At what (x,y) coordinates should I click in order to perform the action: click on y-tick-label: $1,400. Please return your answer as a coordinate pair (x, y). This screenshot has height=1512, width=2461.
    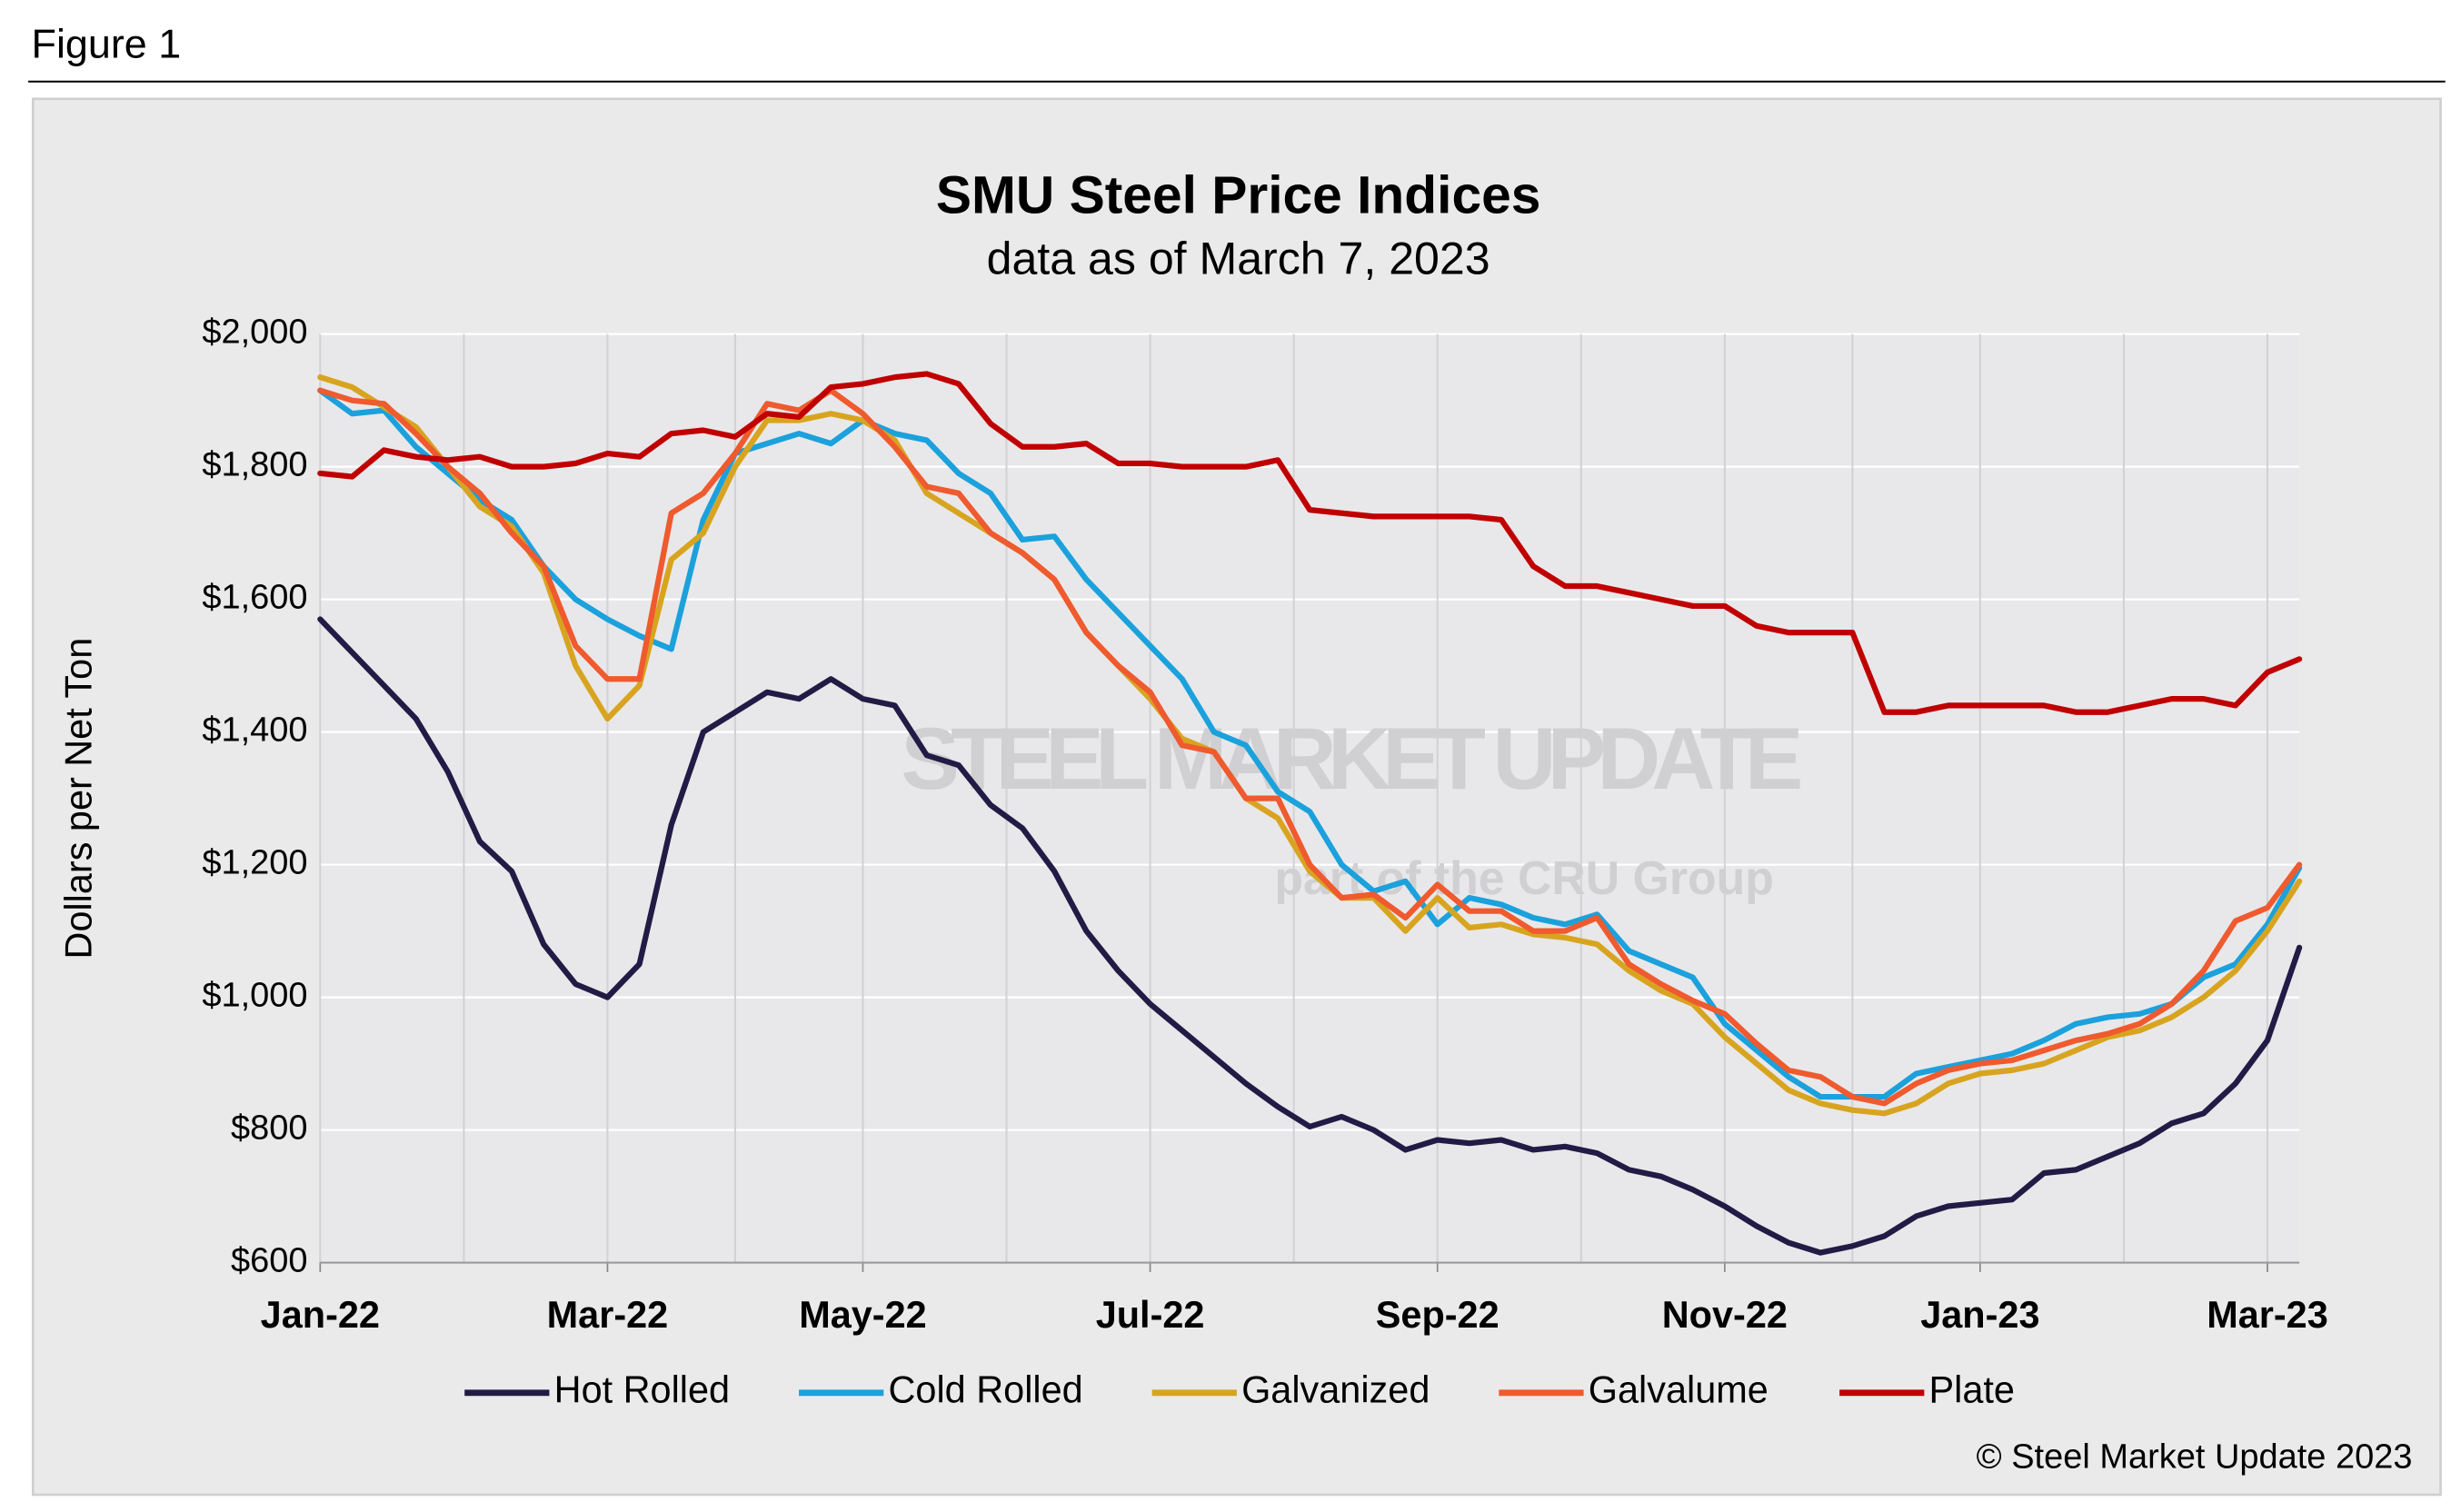
    Looking at the image, I should click on (254, 730).